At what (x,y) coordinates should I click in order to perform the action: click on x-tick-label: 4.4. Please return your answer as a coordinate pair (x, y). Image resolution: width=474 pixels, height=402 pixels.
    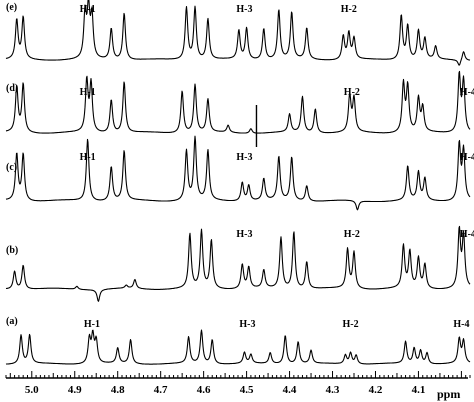
    Looking at the image, I should click on (290, 390).